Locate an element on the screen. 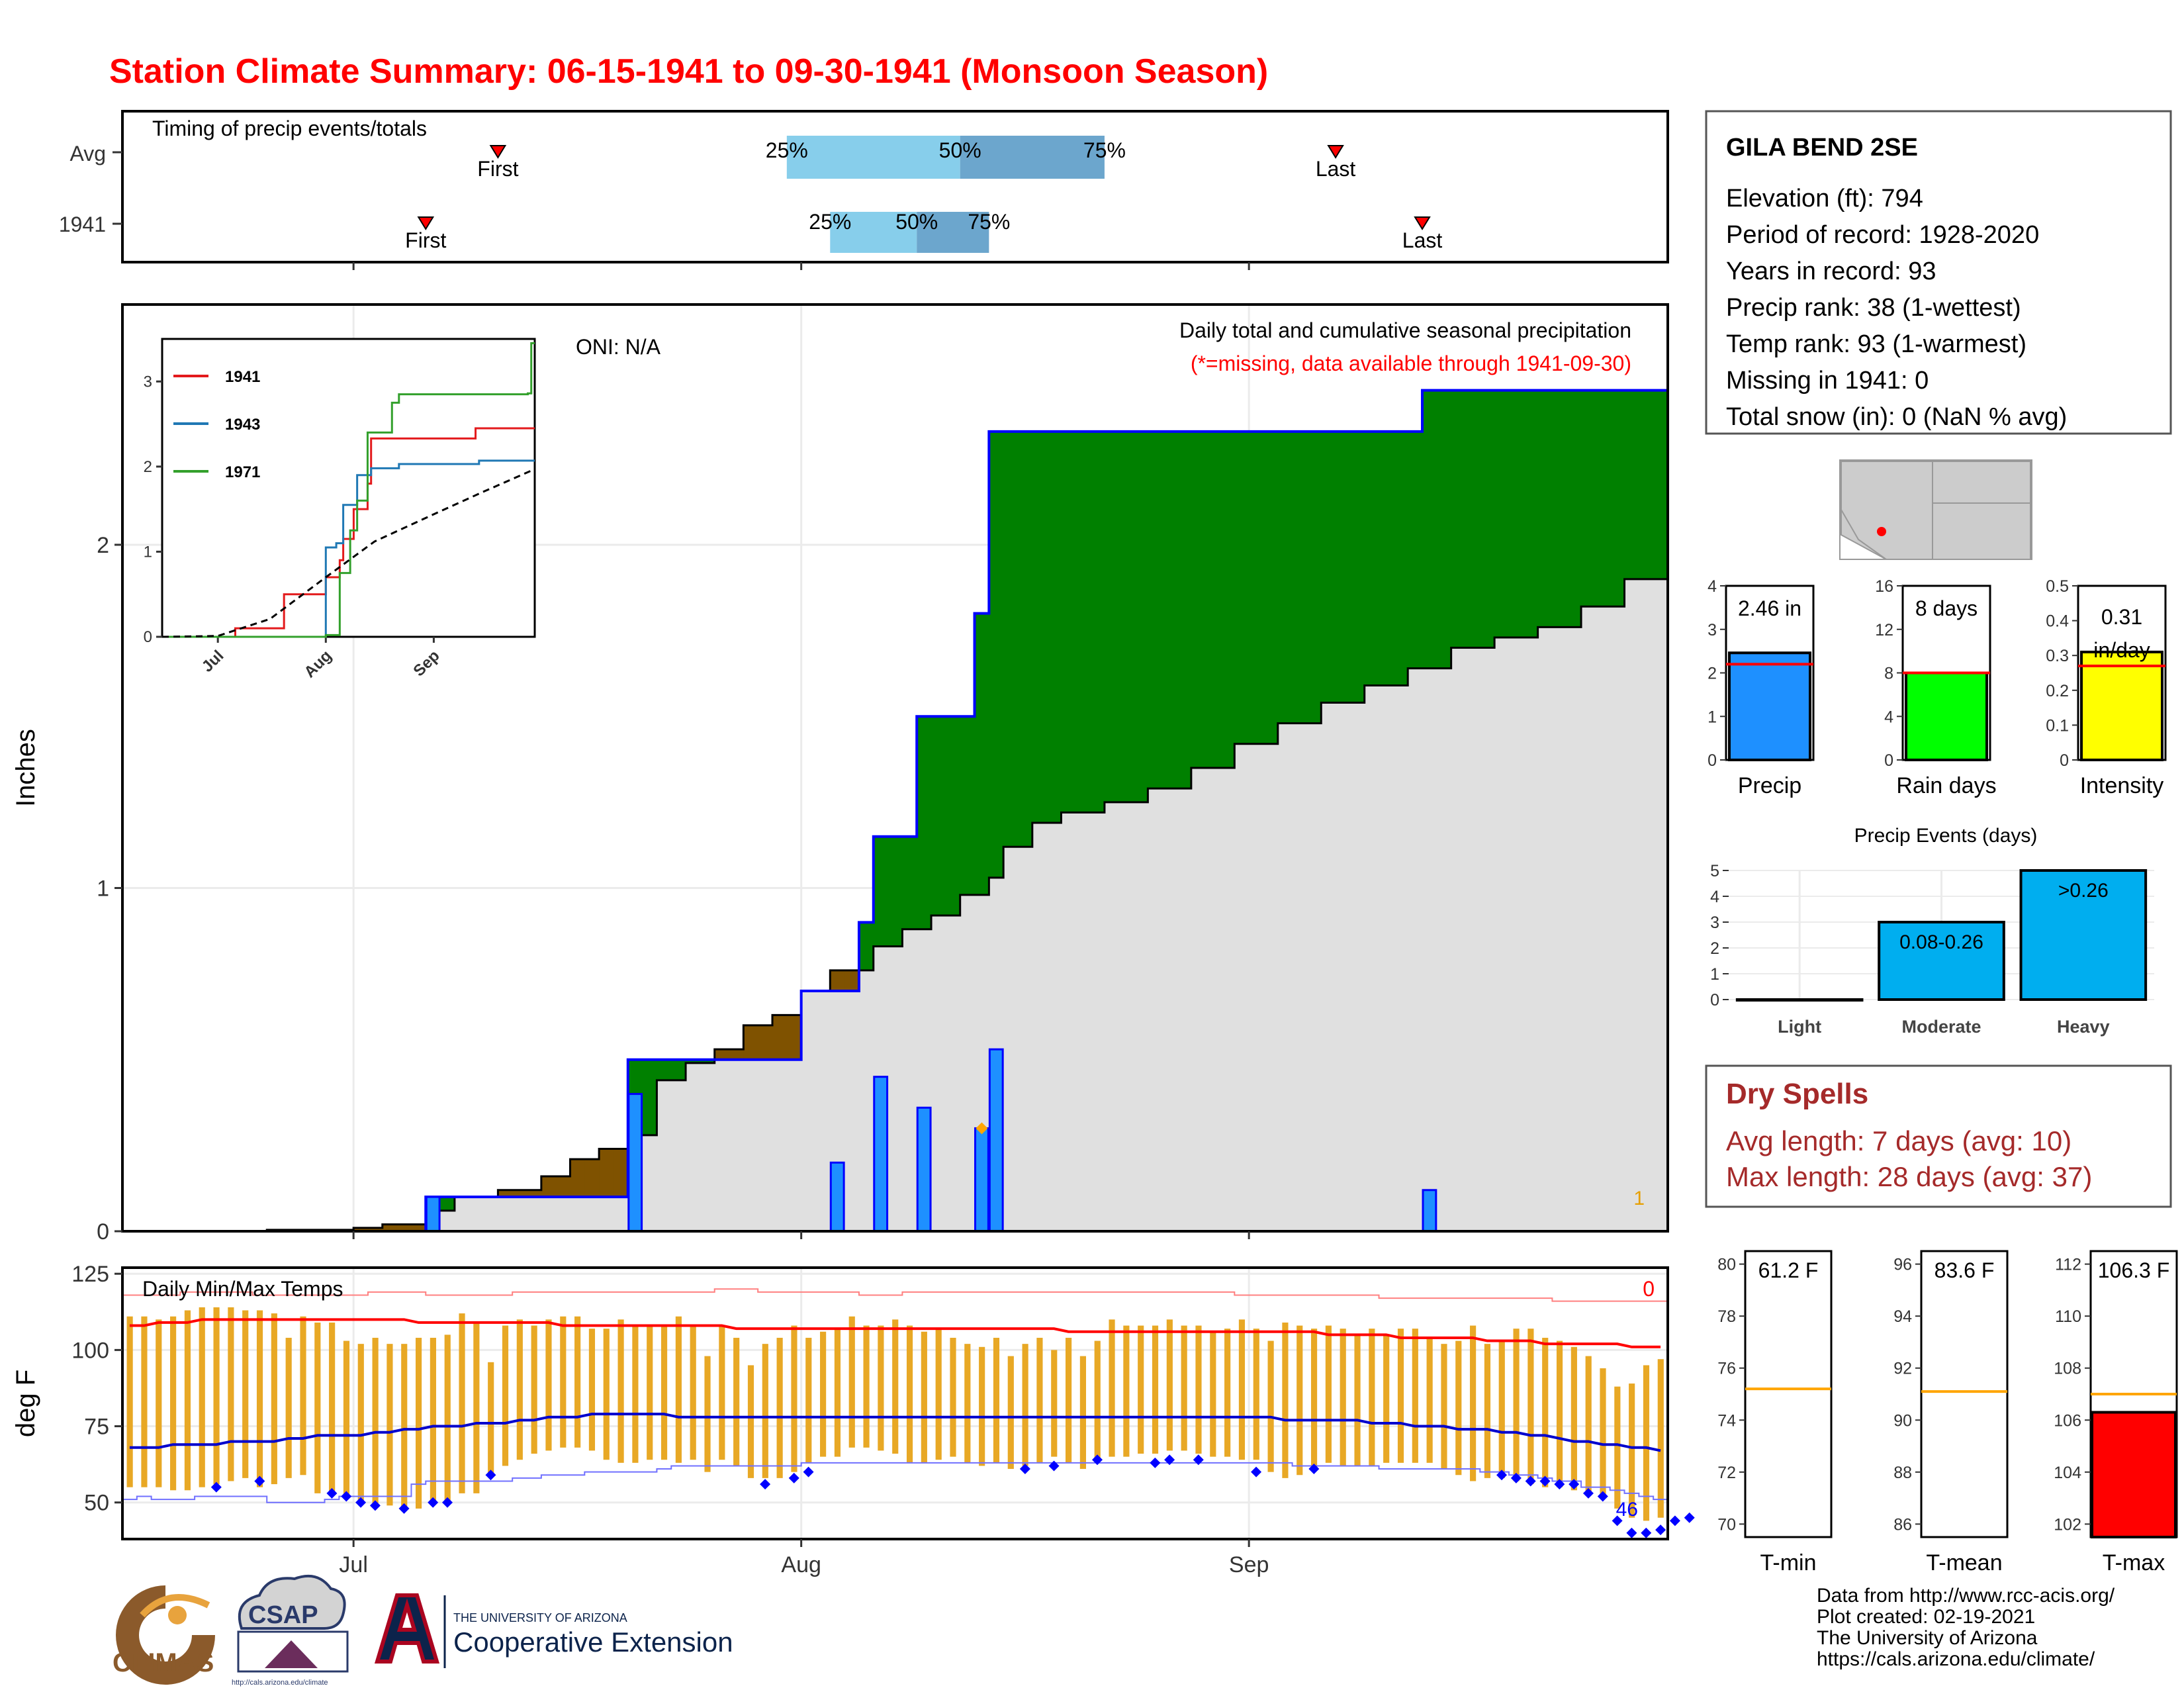 The image size is (2184, 1688). timing-p75-label: 75% is located at coordinates (1104, 150).